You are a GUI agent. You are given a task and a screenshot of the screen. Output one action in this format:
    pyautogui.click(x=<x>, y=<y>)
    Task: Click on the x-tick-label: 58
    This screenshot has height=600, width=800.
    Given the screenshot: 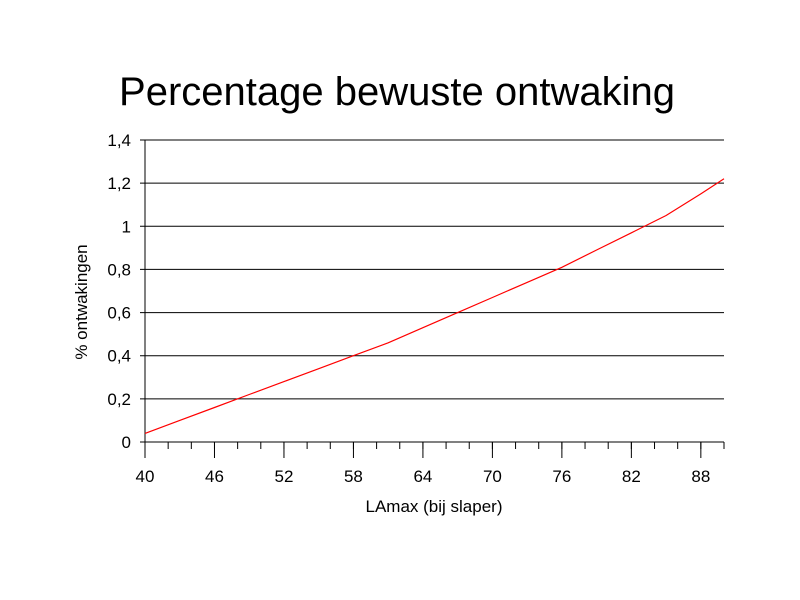 What is the action you would take?
    pyautogui.click(x=353, y=476)
    